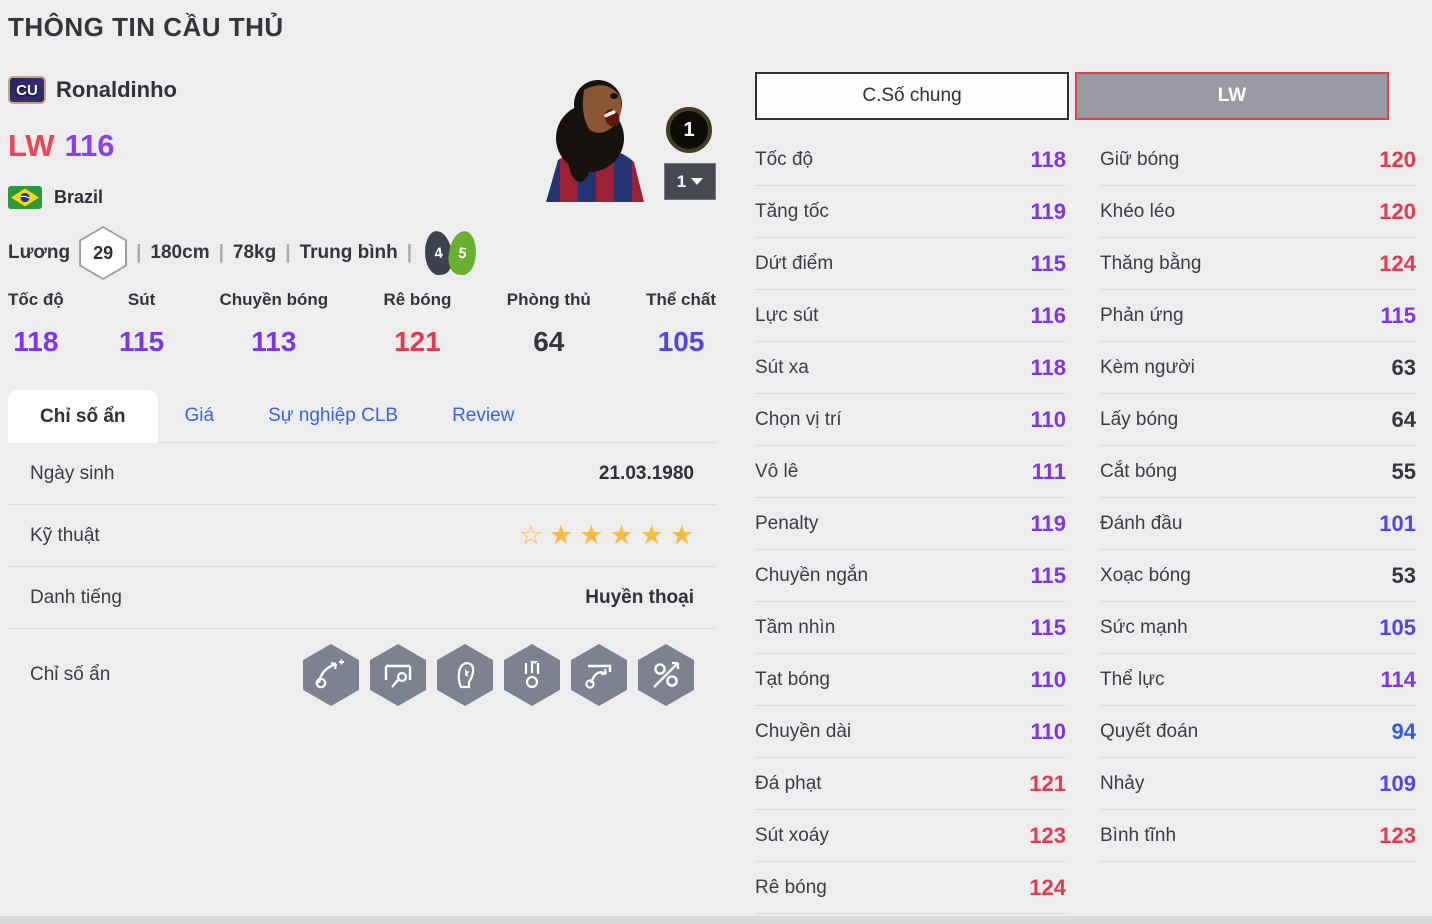 The width and height of the screenshot is (1432, 924). What do you see at coordinates (1048, 471) in the screenshot?
I see `stat-value: 111` at bounding box center [1048, 471].